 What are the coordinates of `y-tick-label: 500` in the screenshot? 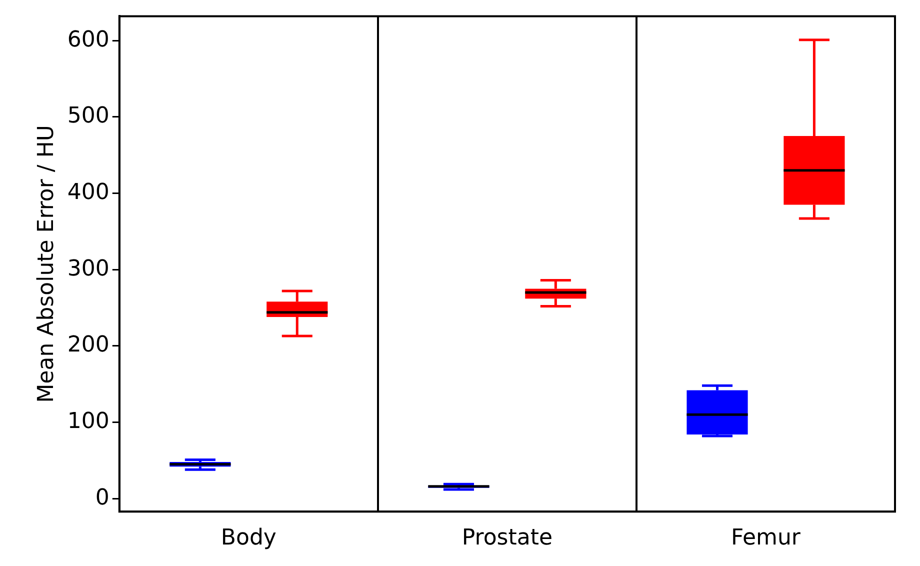 It's located at (88, 116).